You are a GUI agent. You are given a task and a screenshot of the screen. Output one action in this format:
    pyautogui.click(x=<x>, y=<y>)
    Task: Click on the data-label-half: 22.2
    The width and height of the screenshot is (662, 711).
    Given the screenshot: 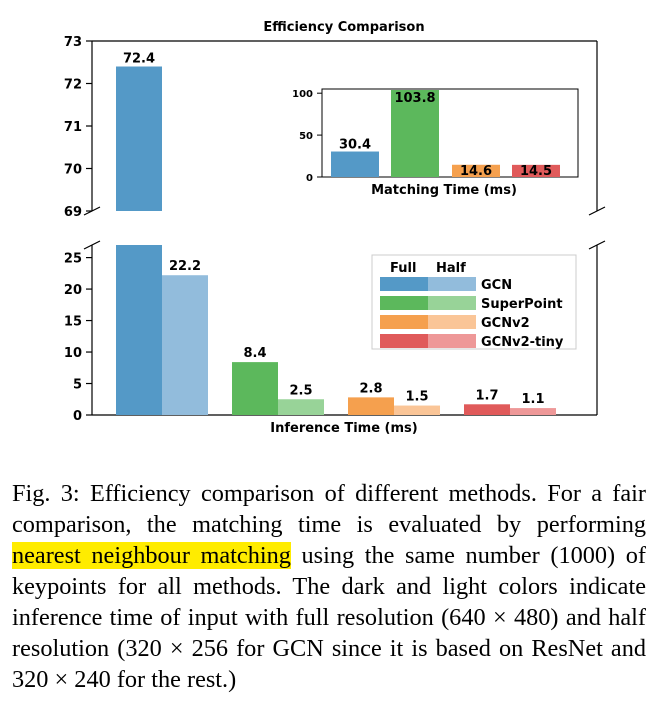 What is the action you would take?
    pyautogui.click(x=185, y=266)
    